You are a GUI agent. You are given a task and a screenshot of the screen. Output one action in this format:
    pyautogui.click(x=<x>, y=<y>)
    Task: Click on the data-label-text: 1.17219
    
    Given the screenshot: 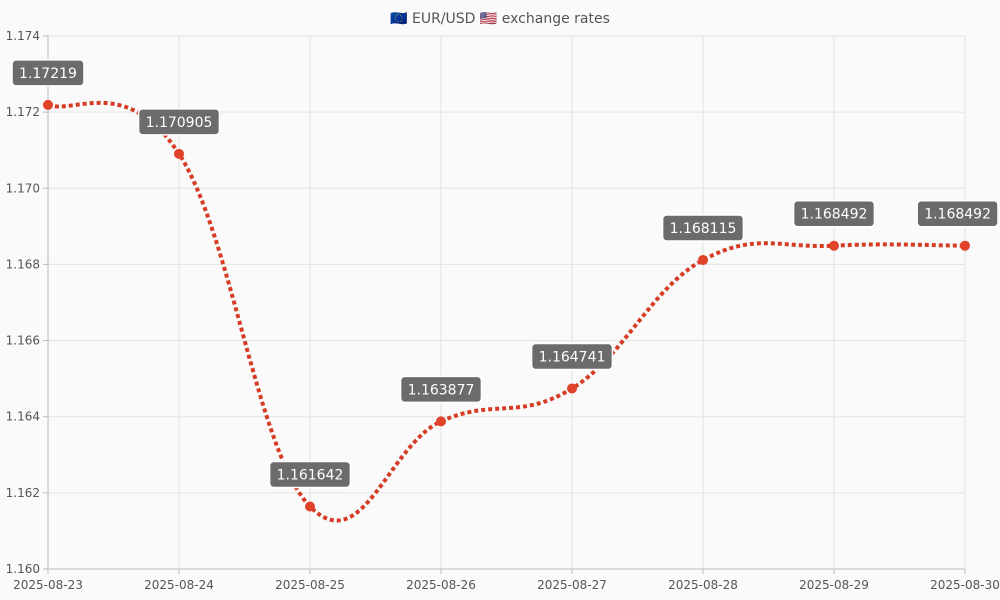 What is the action you would take?
    pyautogui.click(x=48, y=74)
    